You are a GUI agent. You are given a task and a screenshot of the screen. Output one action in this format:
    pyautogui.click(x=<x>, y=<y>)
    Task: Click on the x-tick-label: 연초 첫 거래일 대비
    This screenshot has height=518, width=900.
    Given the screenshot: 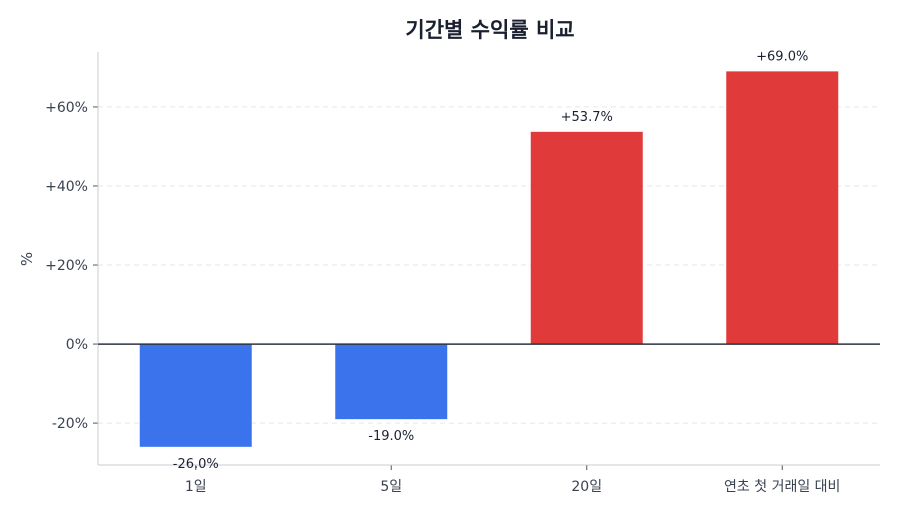 What is the action you would take?
    pyautogui.click(x=782, y=487)
    